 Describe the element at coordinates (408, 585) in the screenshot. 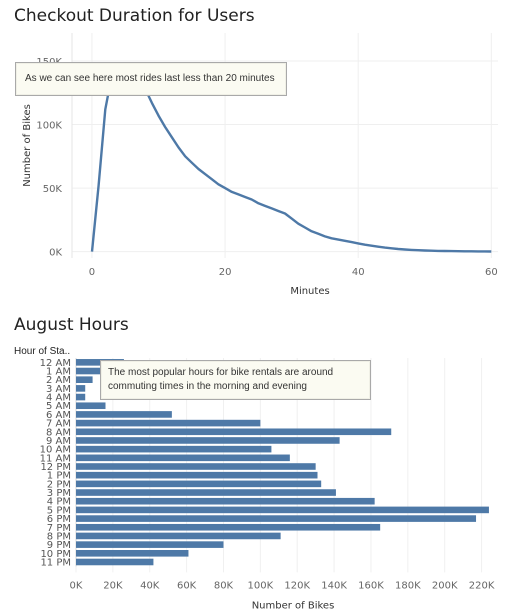

I see `x-tick-label: 180K` at that location.